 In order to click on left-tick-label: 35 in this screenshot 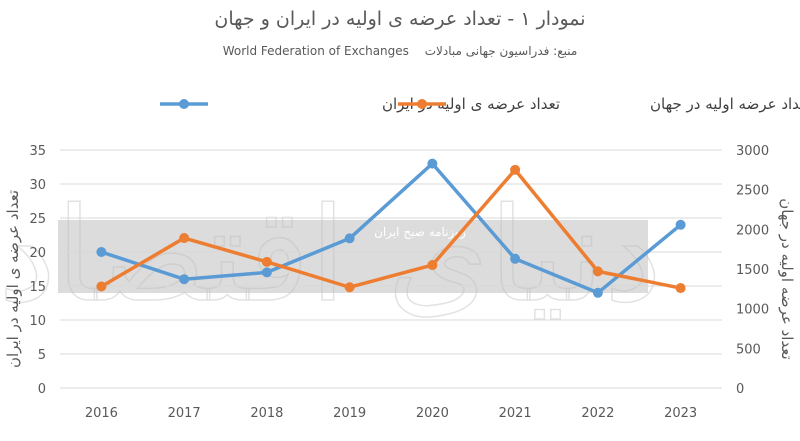, I will do `click(37, 151)`.